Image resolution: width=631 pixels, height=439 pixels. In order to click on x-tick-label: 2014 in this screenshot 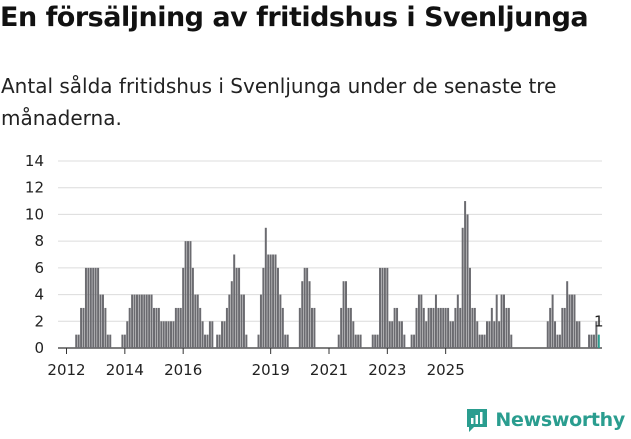, I will do `click(125, 370)`.